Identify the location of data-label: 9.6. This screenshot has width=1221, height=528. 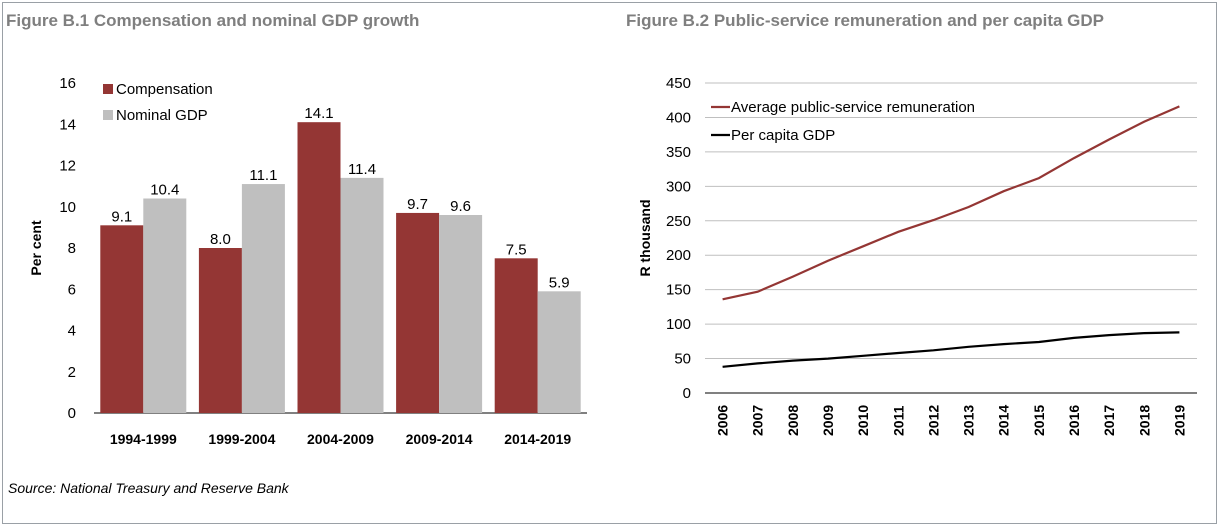
(460, 206).